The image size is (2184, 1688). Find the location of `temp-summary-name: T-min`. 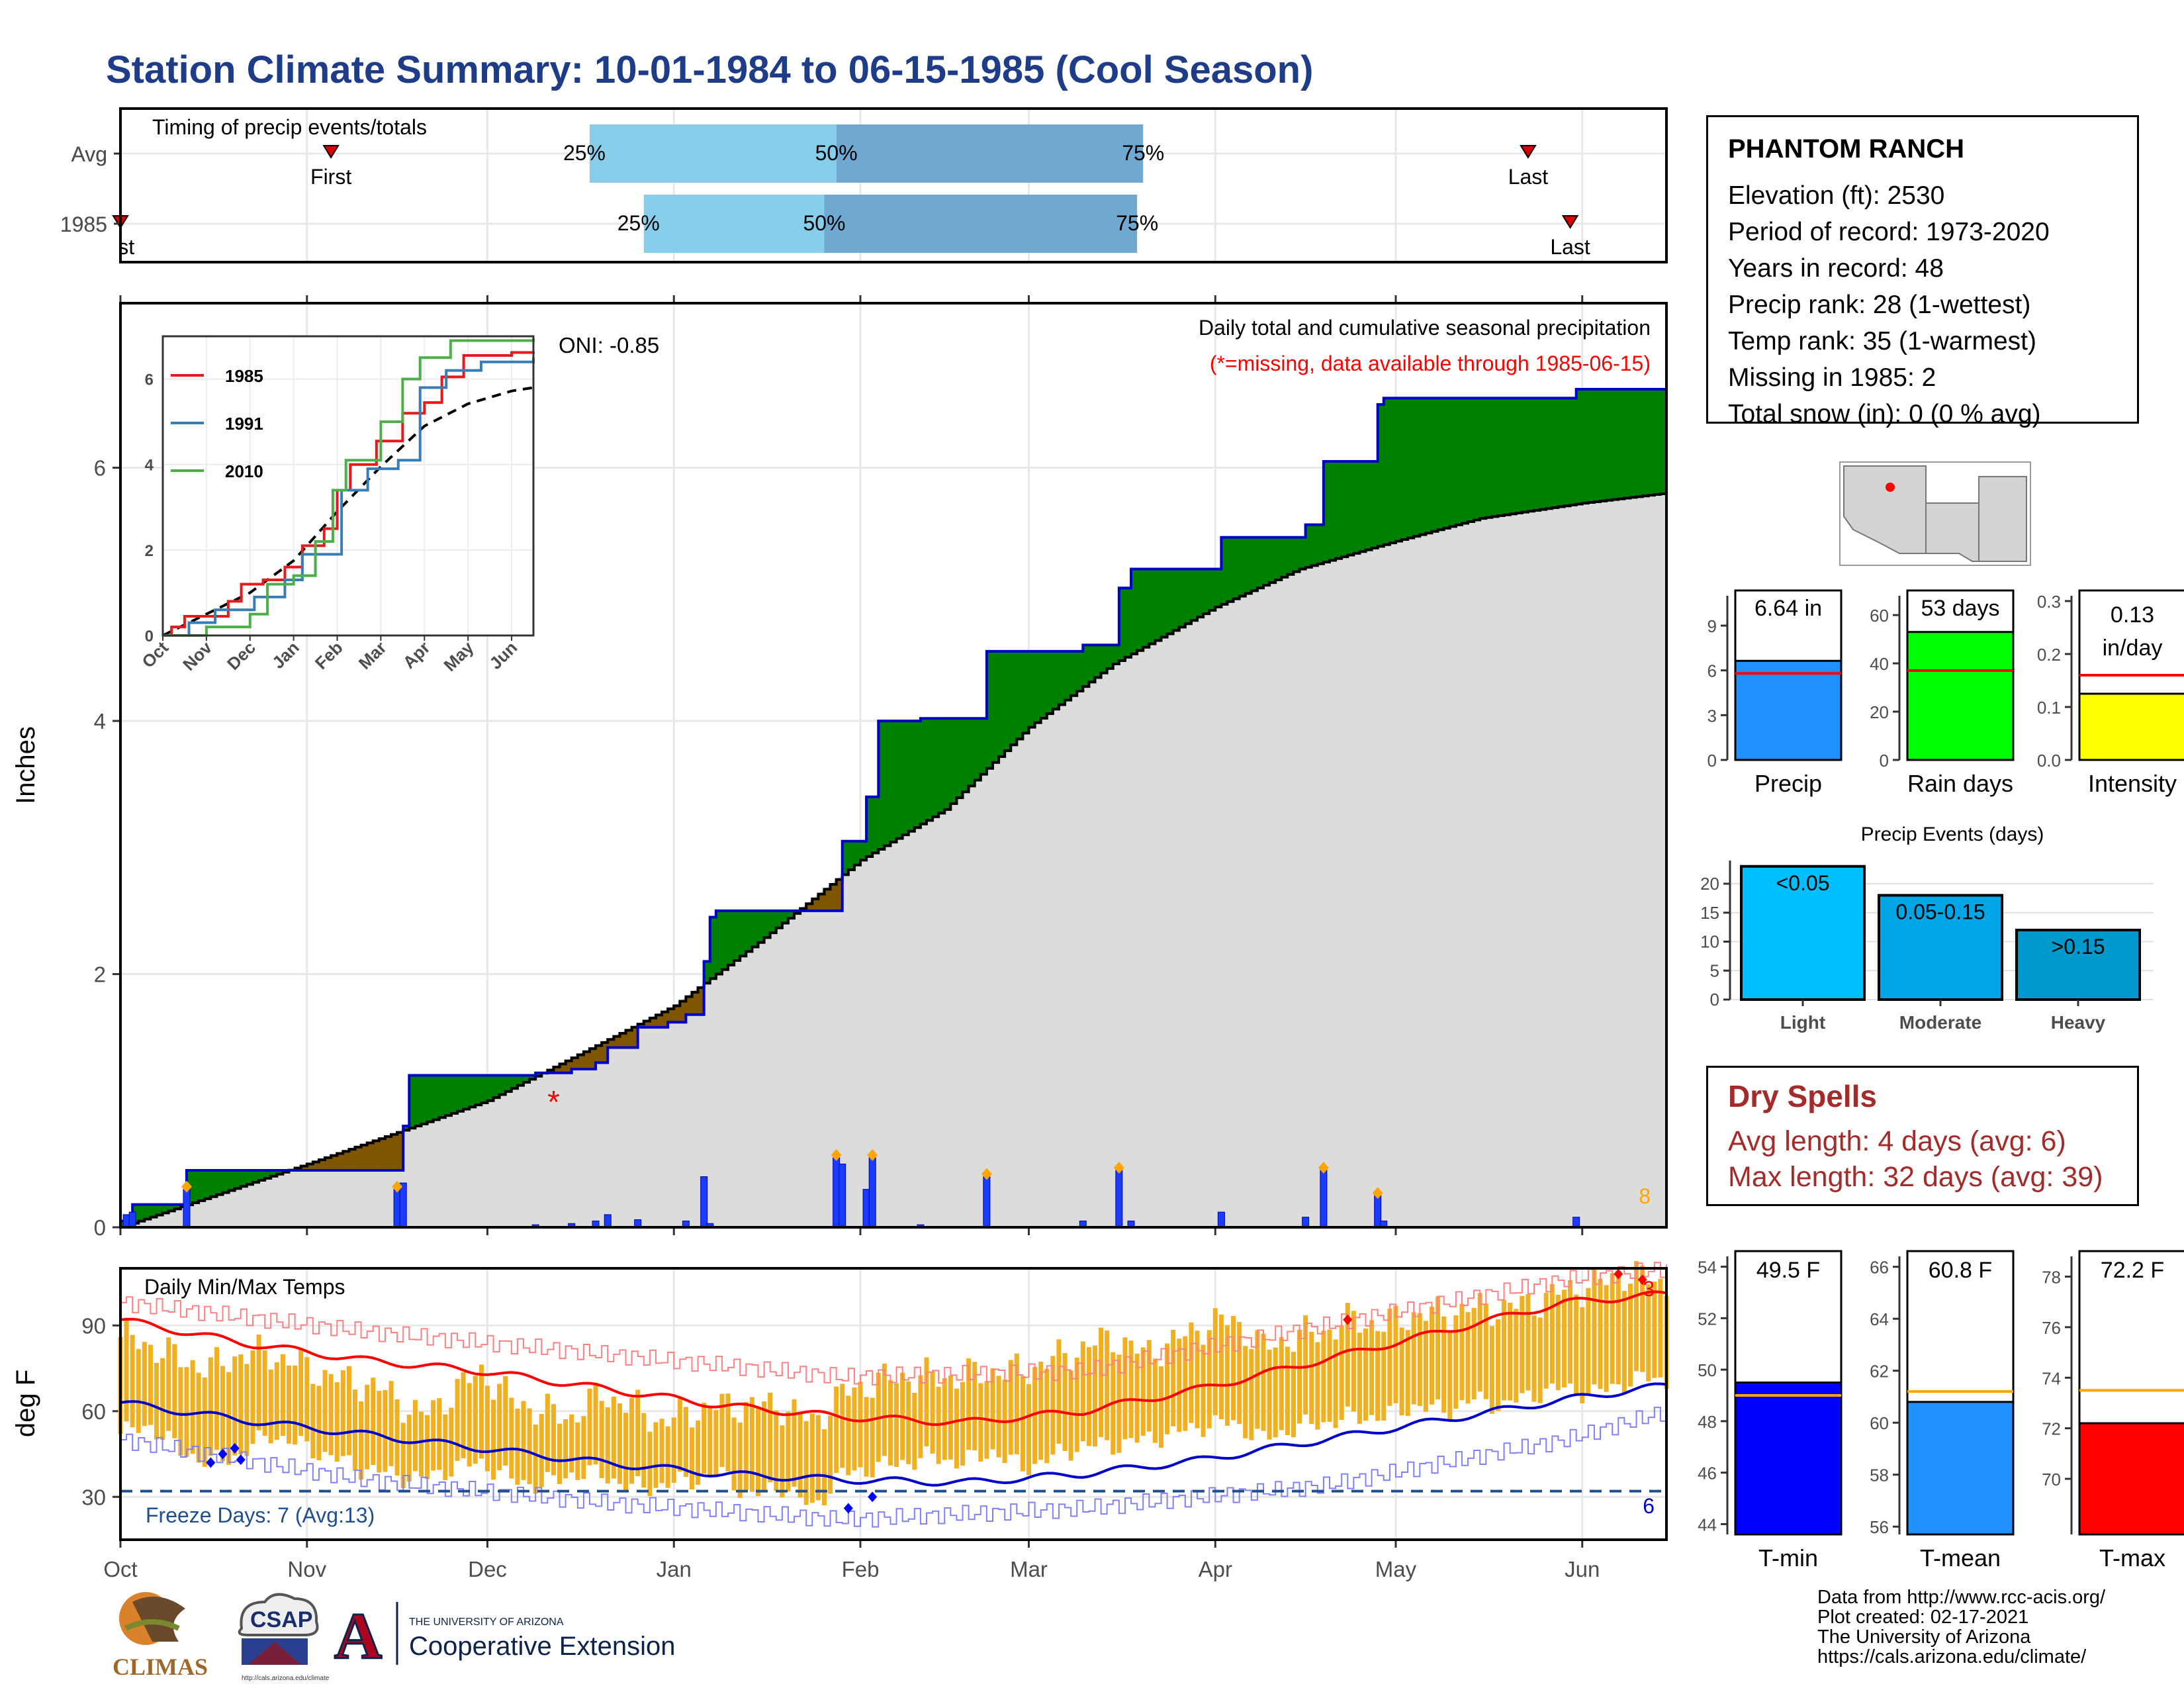

temp-summary-name: T-min is located at coordinates (1788, 1557).